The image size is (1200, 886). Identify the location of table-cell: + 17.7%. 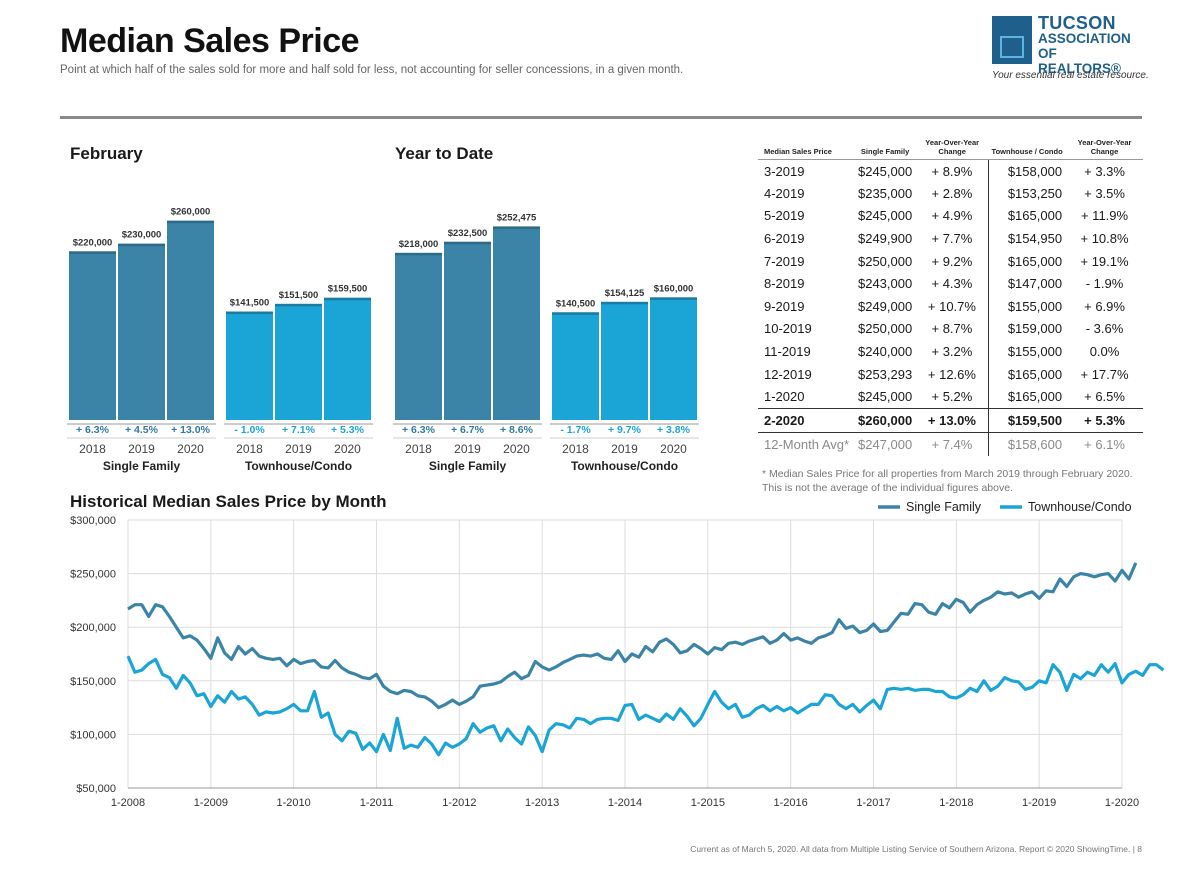
(1104, 374).